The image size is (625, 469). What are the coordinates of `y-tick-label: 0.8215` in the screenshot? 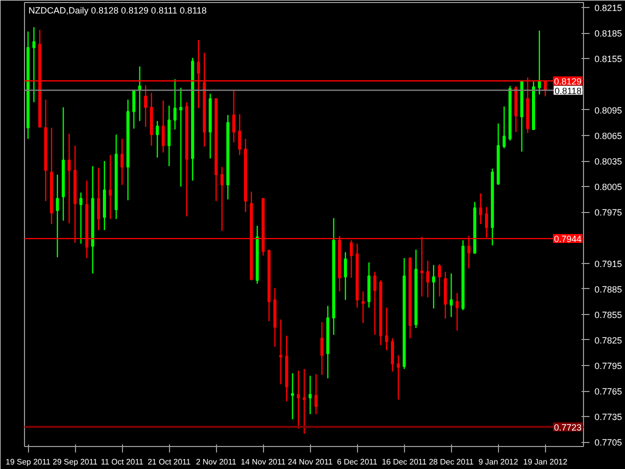 It's located at (608, 8).